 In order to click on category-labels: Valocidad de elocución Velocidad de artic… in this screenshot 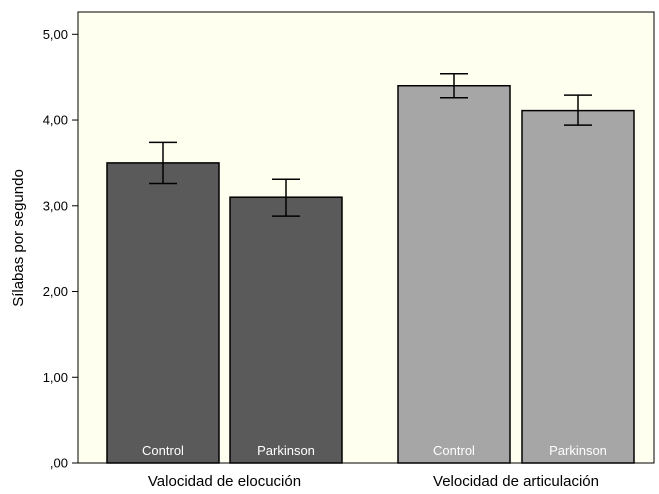, I will do `click(373, 481)`.